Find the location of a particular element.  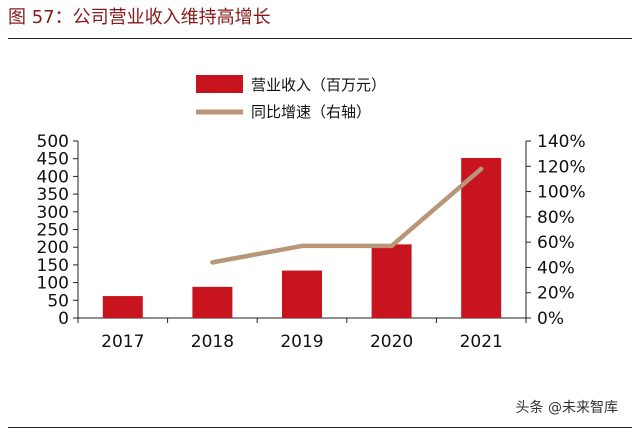

left-tick-label: 450 is located at coordinates (53, 160).